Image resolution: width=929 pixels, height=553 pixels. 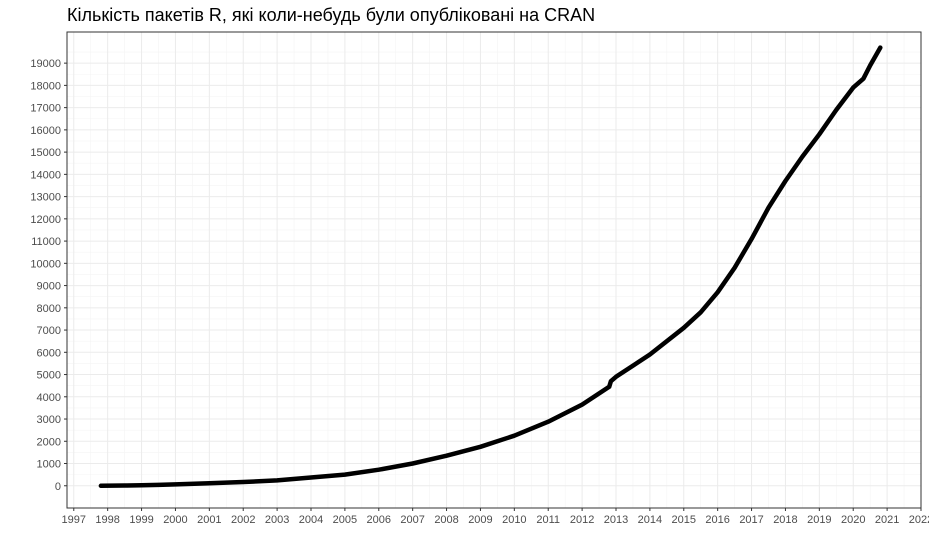 I want to click on y-tick-label: 4000, so click(x=49, y=398).